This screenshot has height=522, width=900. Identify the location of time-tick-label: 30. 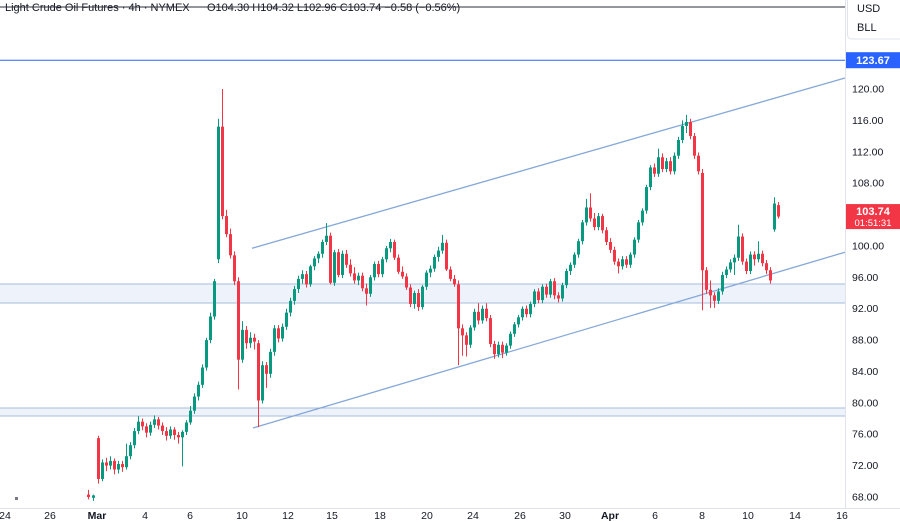
(565, 516).